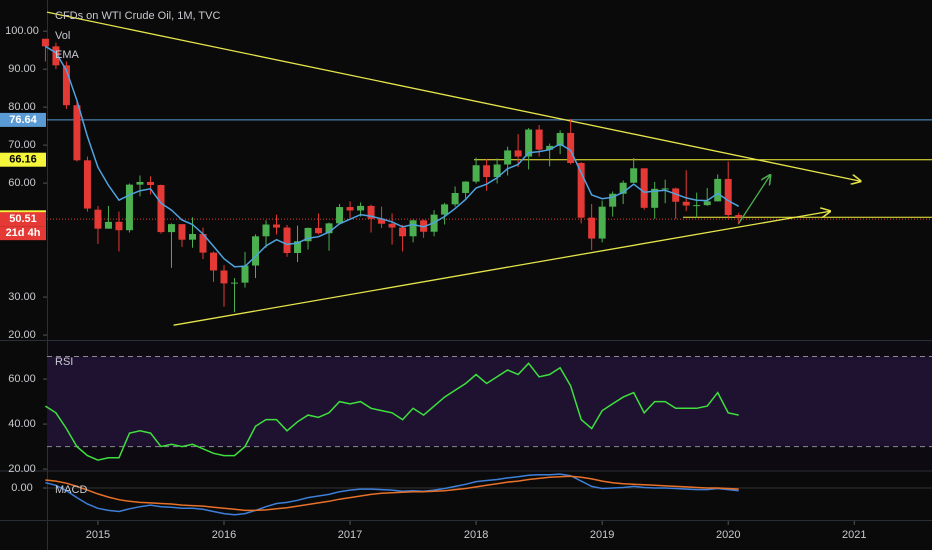 This screenshot has height=550, width=932. What do you see at coordinates (391, 411) in the screenshot?
I see `rsi-line` at bounding box center [391, 411].